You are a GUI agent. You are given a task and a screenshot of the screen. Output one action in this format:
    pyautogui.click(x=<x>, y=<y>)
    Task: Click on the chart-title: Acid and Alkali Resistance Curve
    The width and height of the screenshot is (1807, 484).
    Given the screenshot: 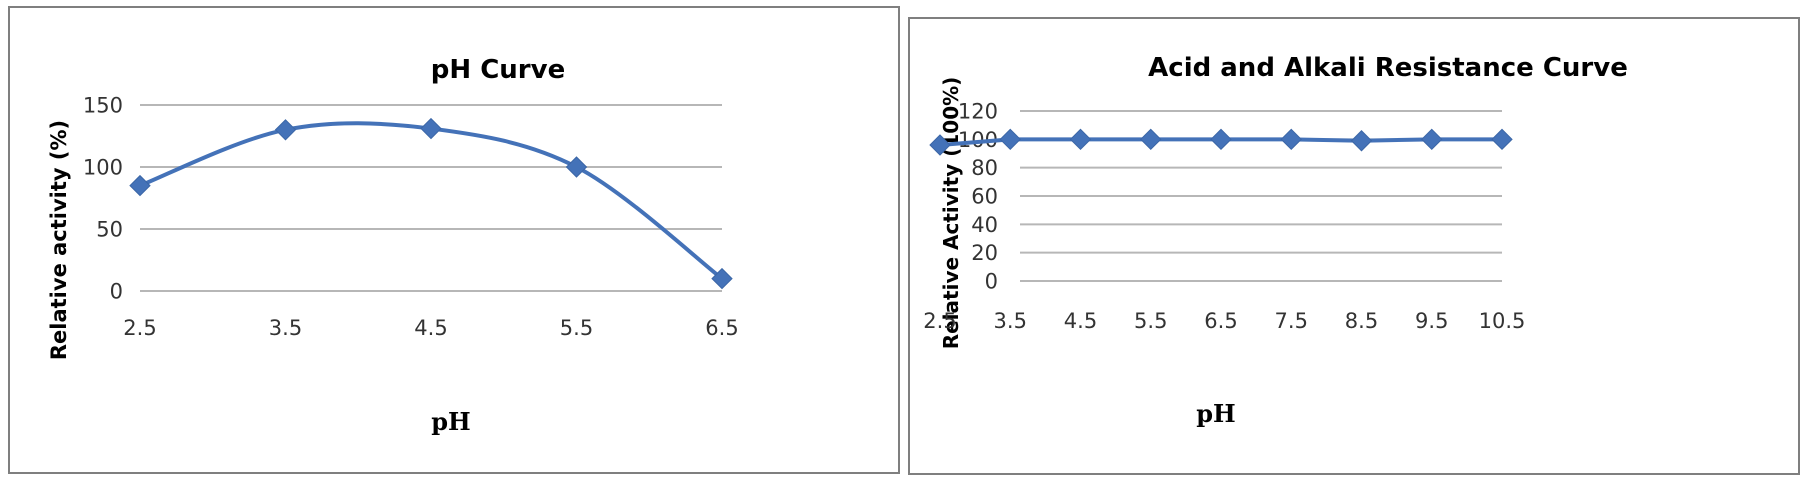 What is the action you would take?
    pyautogui.click(x=1388, y=68)
    